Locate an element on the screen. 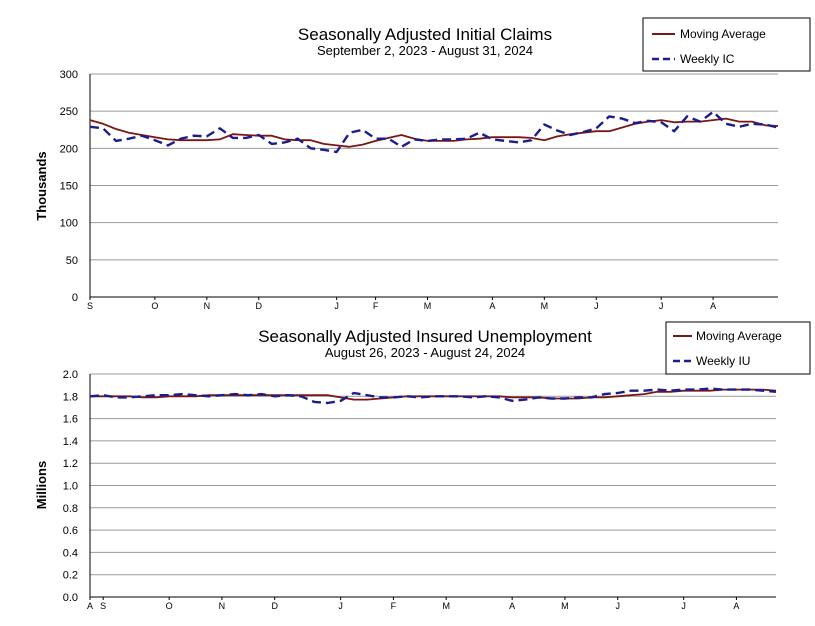  c1-month-tick-label: D is located at coordinates (259, 306).